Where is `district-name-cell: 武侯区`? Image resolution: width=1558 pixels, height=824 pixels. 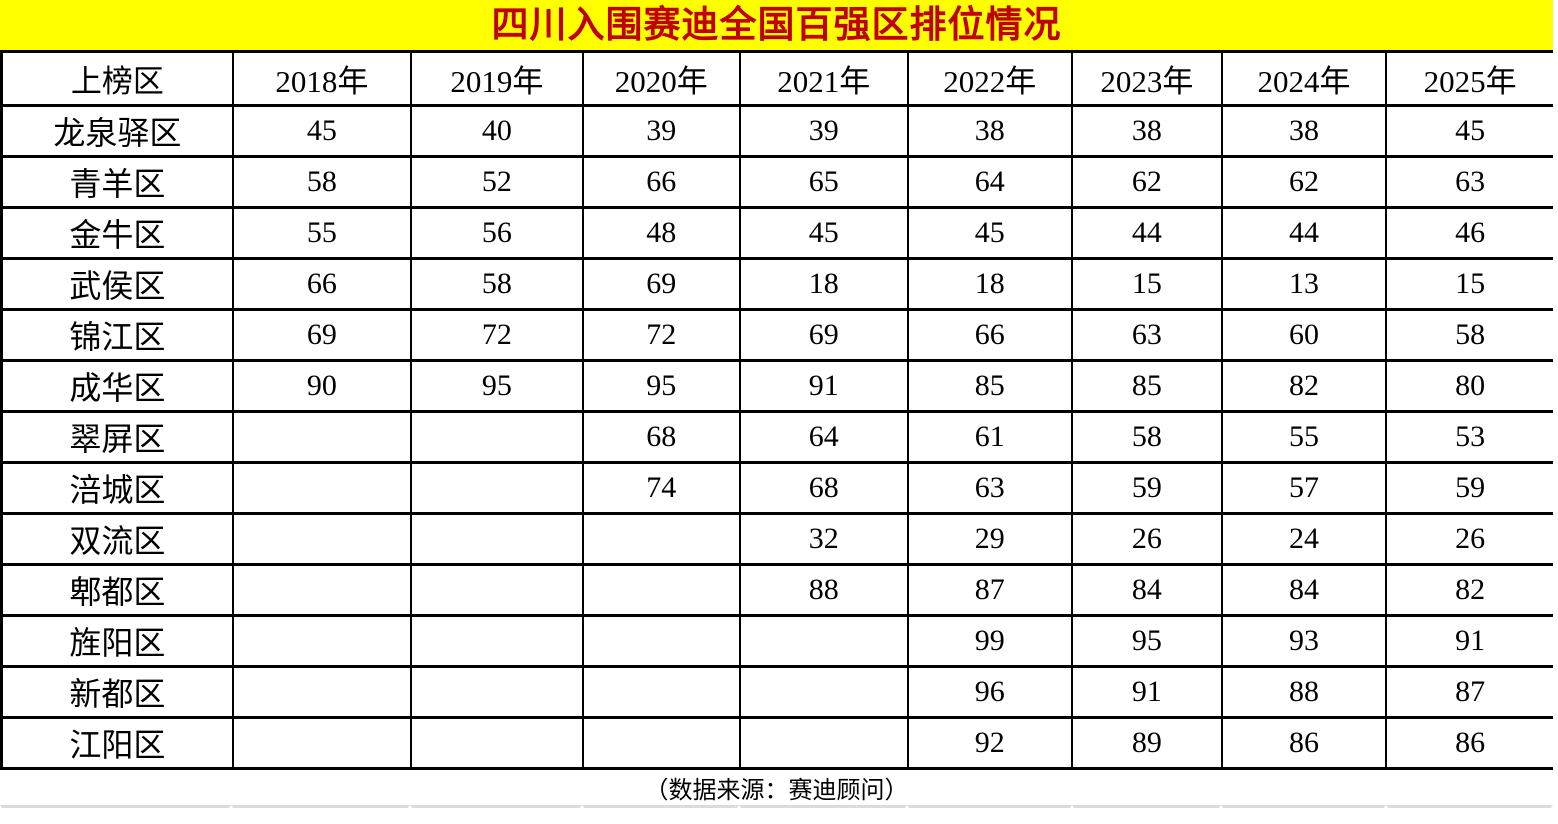 district-name-cell: 武侯区 is located at coordinates (117, 284).